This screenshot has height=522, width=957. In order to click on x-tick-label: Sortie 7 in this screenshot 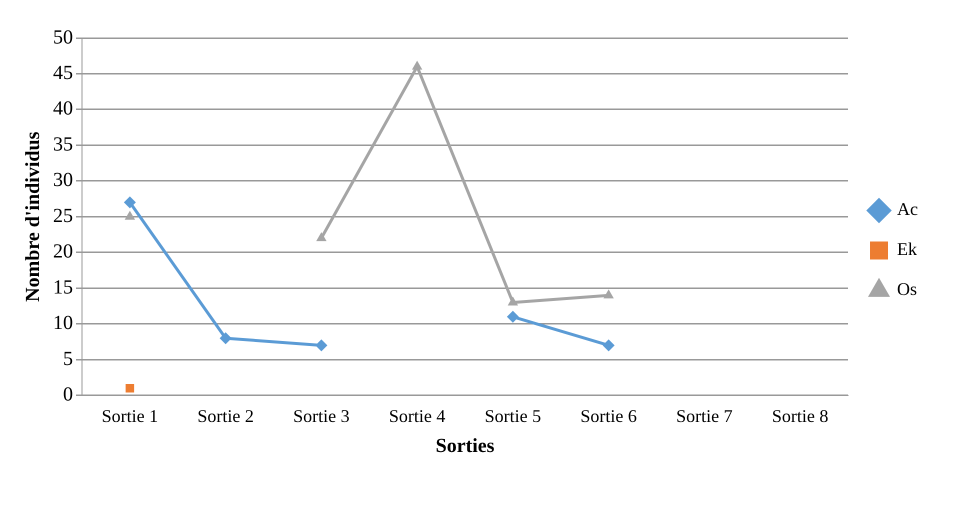, I will do `click(704, 416)`.